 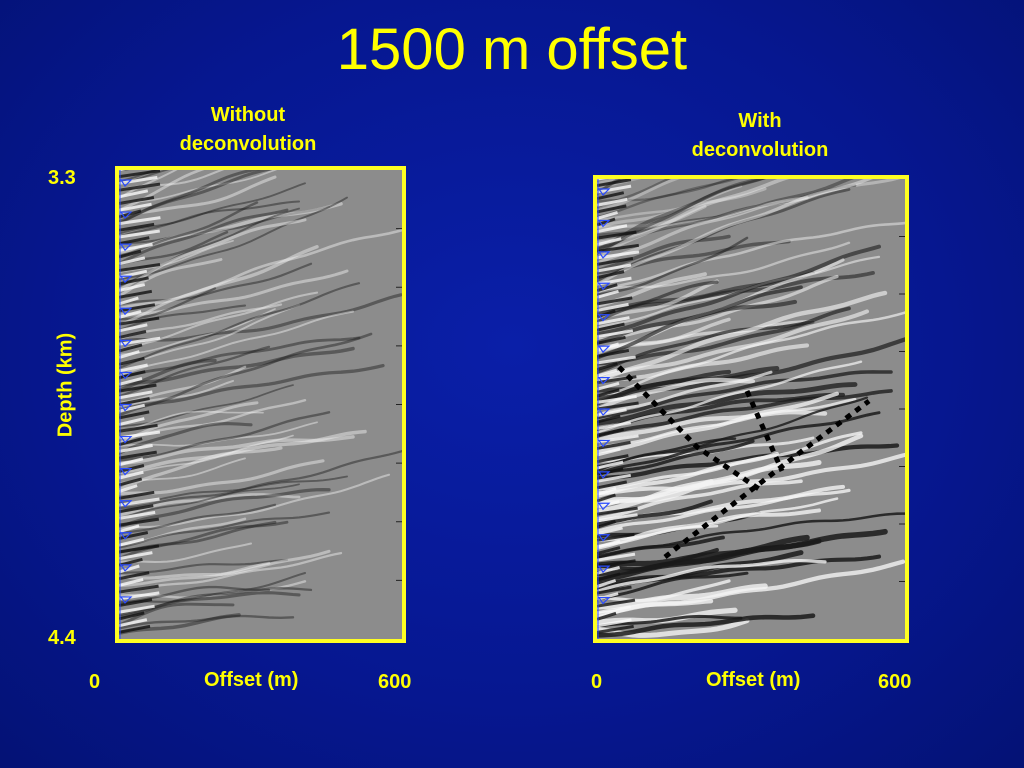 What do you see at coordinates (251, 680) in the screenshot?
I see `left-x-axis-label: Offset (m)` at bounding box center [251, 680].